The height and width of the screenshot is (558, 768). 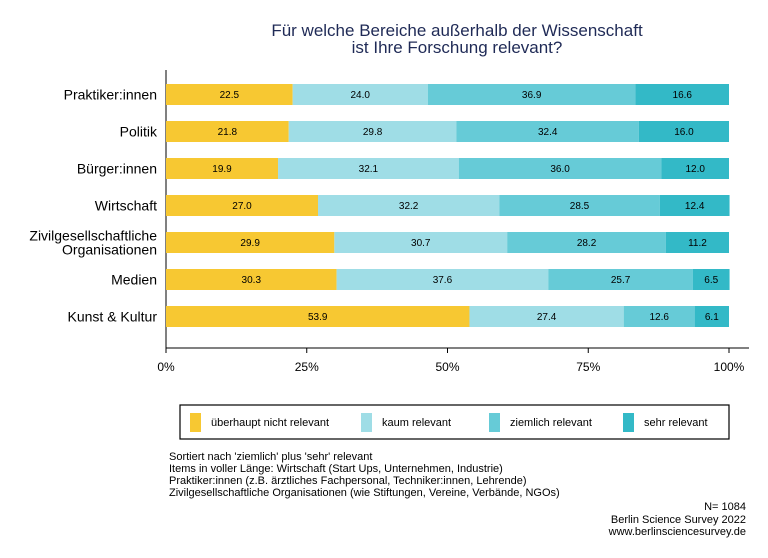 I want to click on category-label: Politik, so click(x=139, y=132).